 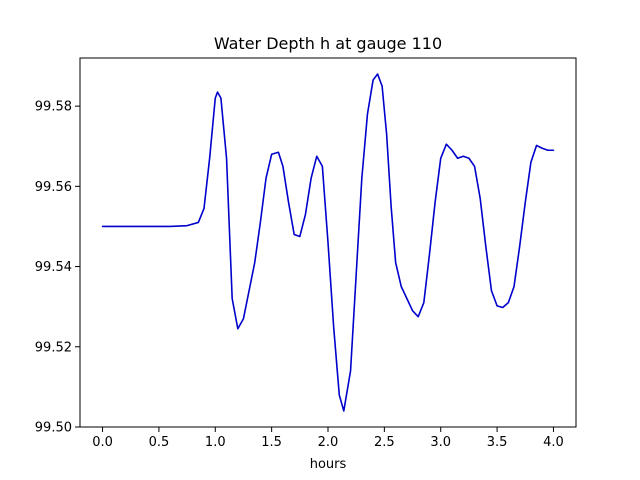 What do you see at coordinates (271, 442) in the screenshot?
I see `x-tick-label: 1.5` at bounding box center [271, 442].